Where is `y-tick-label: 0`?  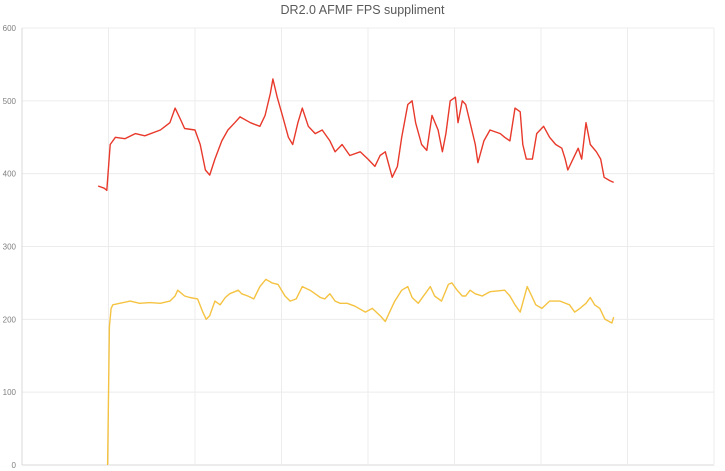 y-tick-label: 0 is located at coordinates (14, 465).